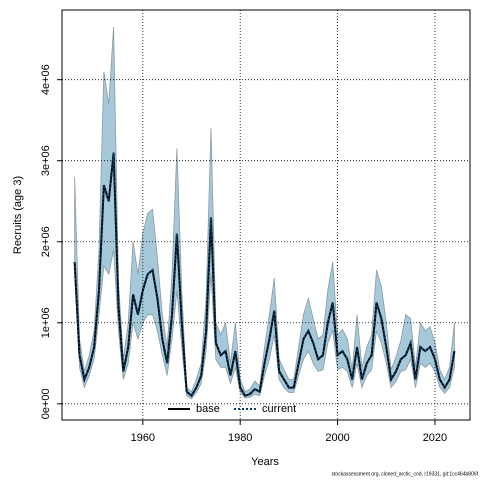  Describe the element at coordinates (46, 322) in the screenshot. I see `y-tick-label: 1e+06` at that location.